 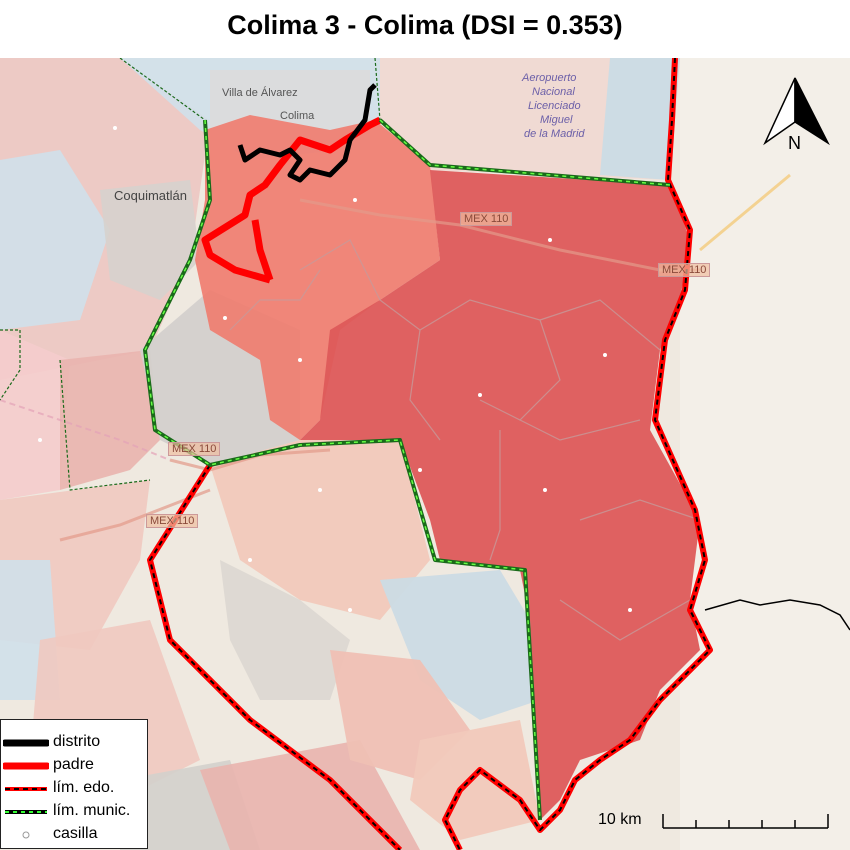 I want to click on airport-label-line1: Aeropuerto, so click(x=549, y=78).